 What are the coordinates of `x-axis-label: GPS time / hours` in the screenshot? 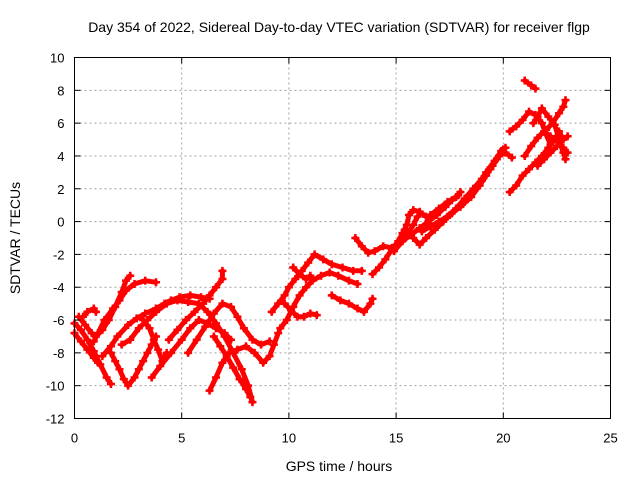 It's located at (339, 466).